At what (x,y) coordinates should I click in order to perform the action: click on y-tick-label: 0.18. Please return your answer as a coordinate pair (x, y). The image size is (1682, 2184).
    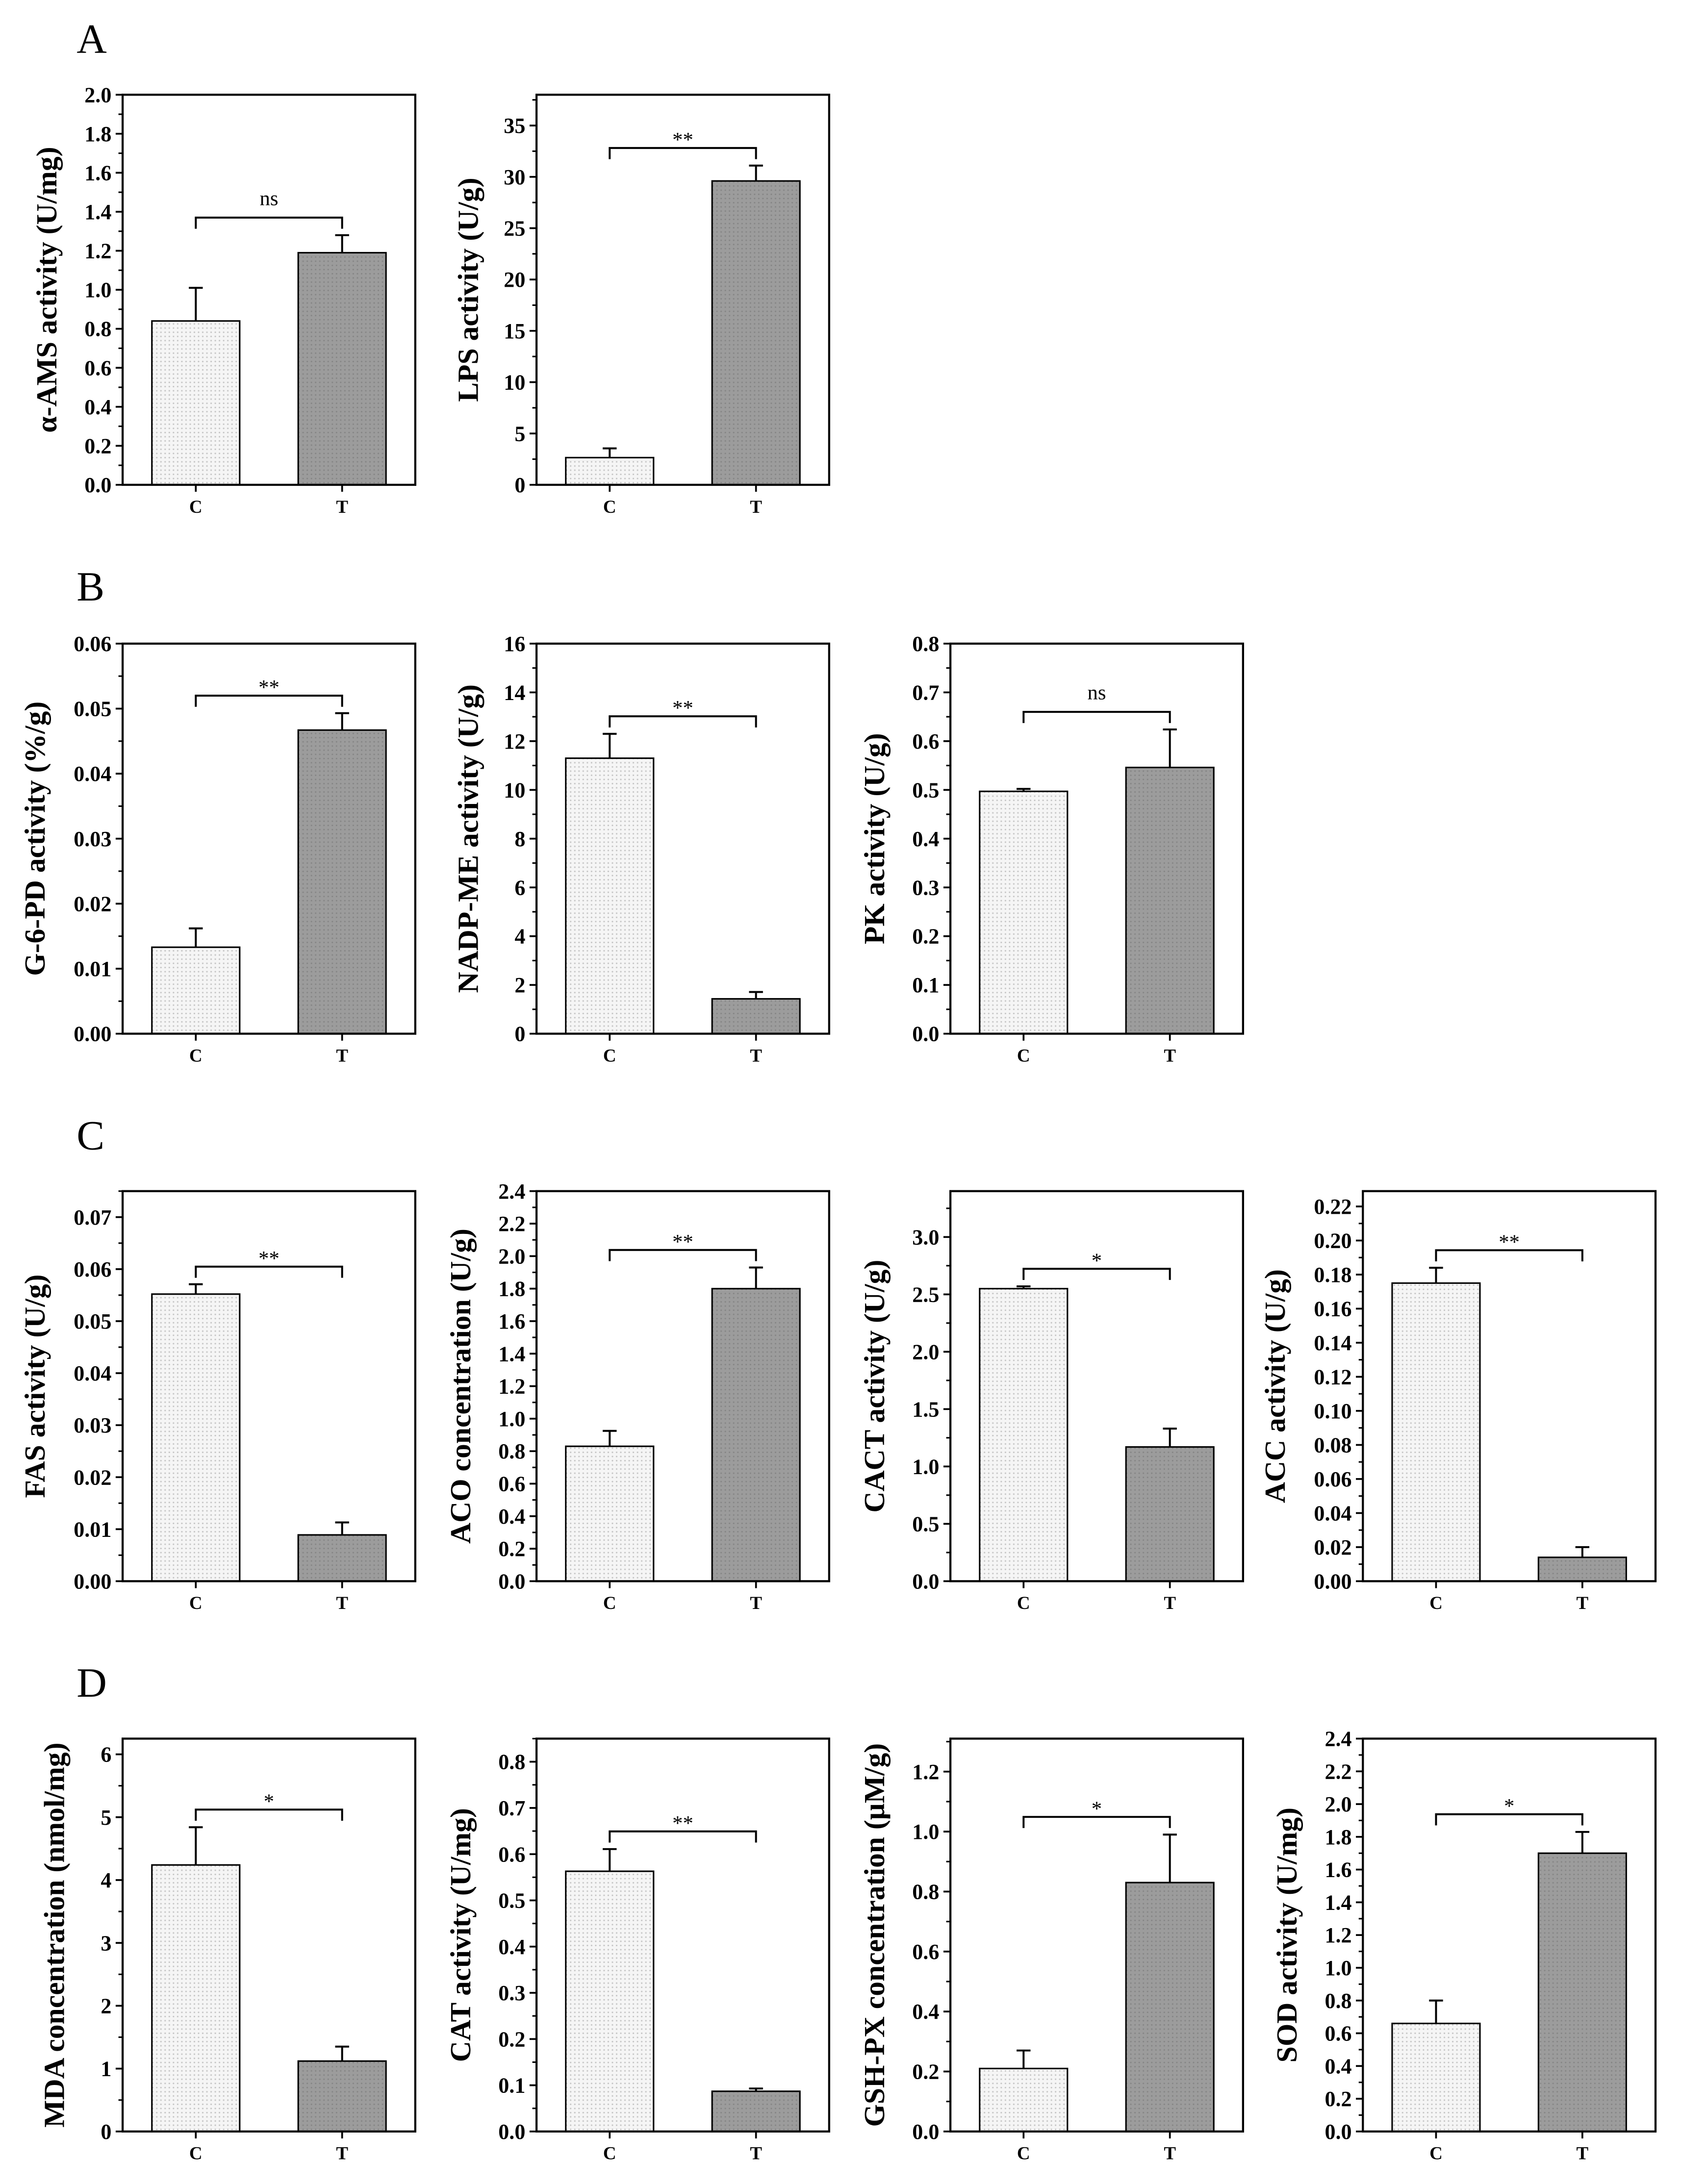
    Looking at the image, I should click on (1332, 1275).